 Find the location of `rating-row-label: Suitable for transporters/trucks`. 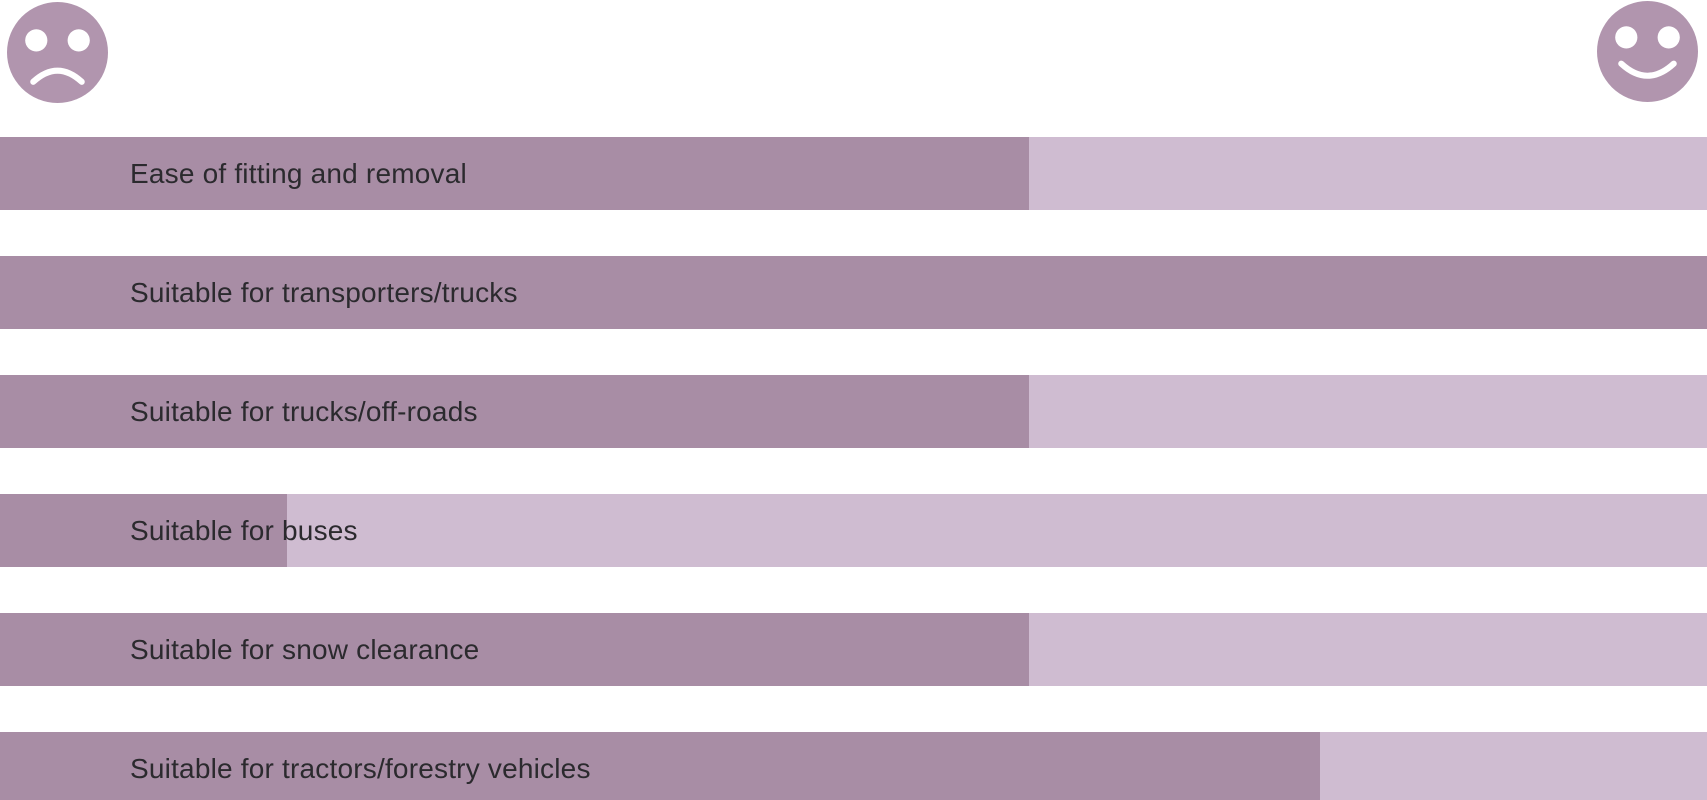

rating-row-label: Suitable for transporters/trucks is located at coordinates (324, 292).